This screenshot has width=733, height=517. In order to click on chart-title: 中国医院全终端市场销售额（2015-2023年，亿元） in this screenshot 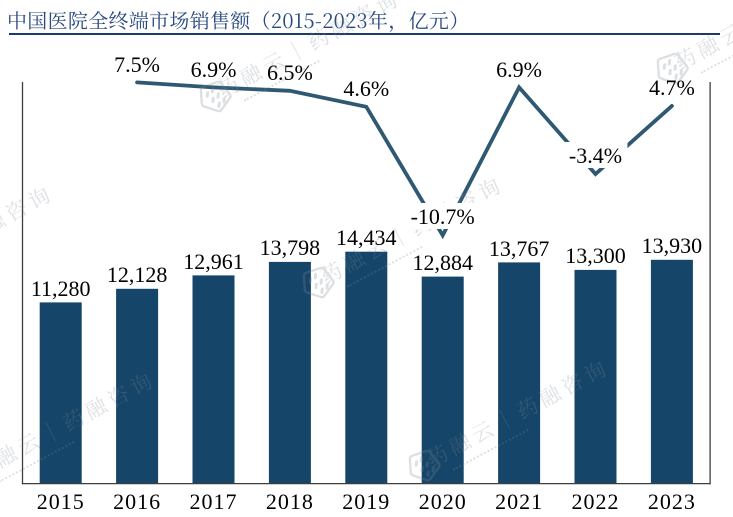, I will do `click(238, 19)`.